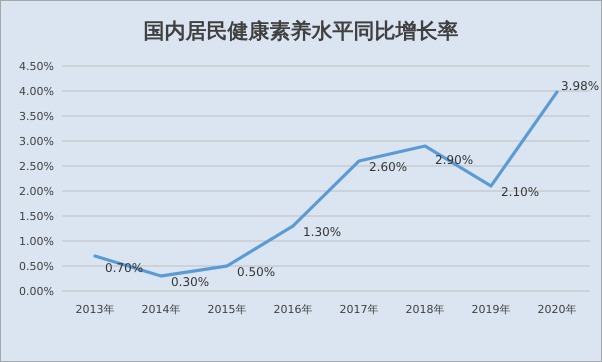  What do you see at coordinates (36, 91) in the screenshot?
I see `y-tick-label: 4.00%` at bounding box center [36, 91].